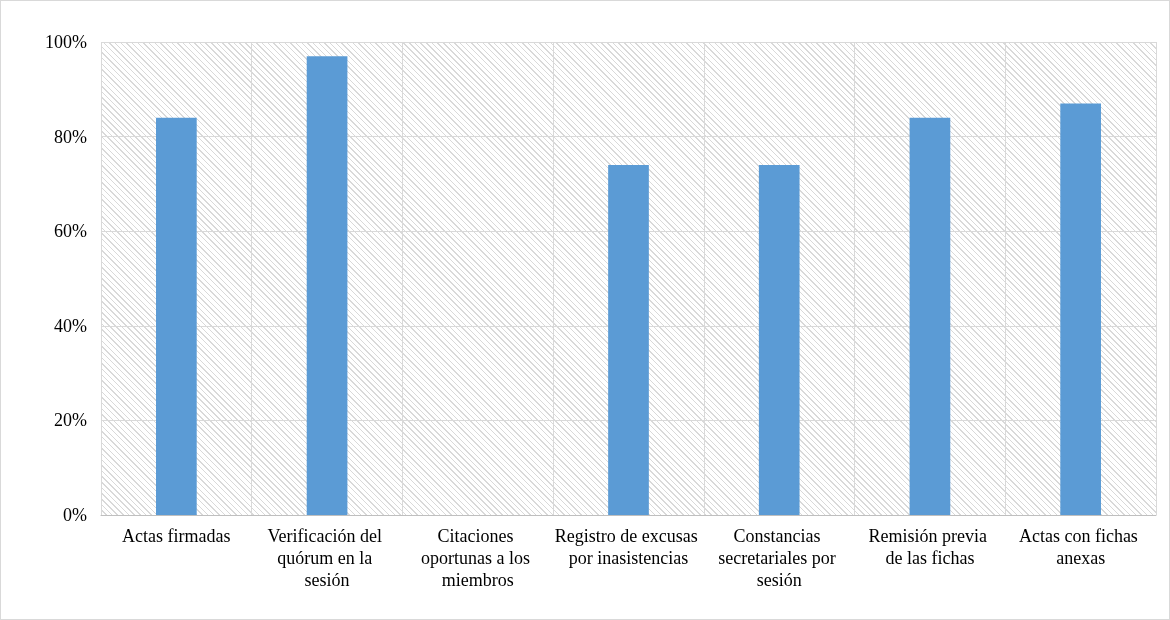 The height and width of the screenshot is (620, 1170). What do you see at coordinates (66, 42) in the screenshot?
I see `y-tick-label: 100%` at bounding box center [66, 42].